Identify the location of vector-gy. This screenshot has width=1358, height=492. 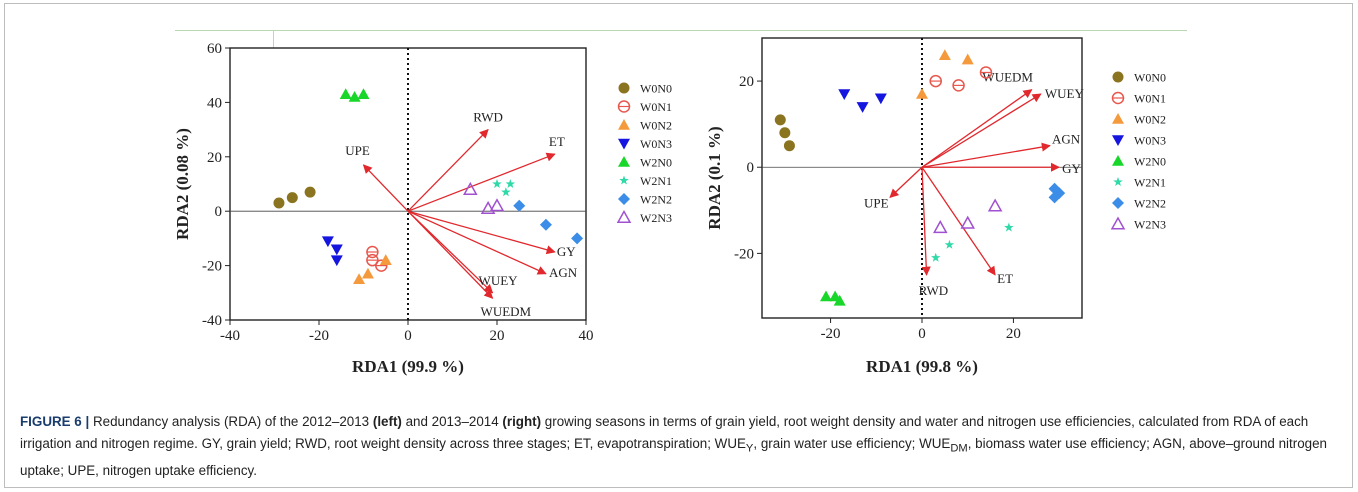
(481, 232).